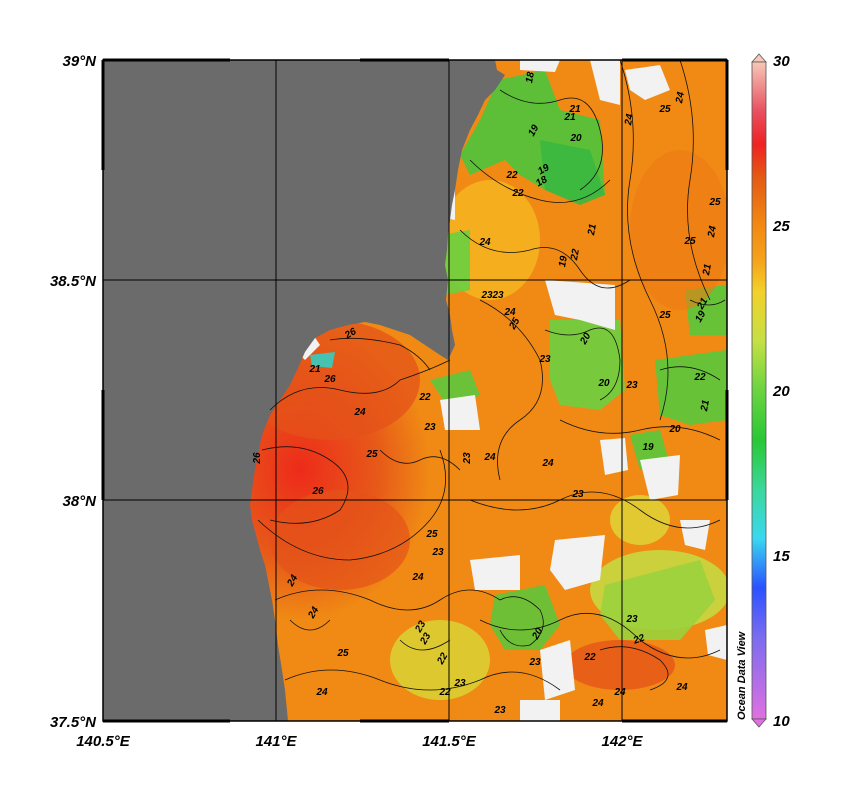  I want to click on colorbar: 30 25 20 15 10, so click(770, 391).